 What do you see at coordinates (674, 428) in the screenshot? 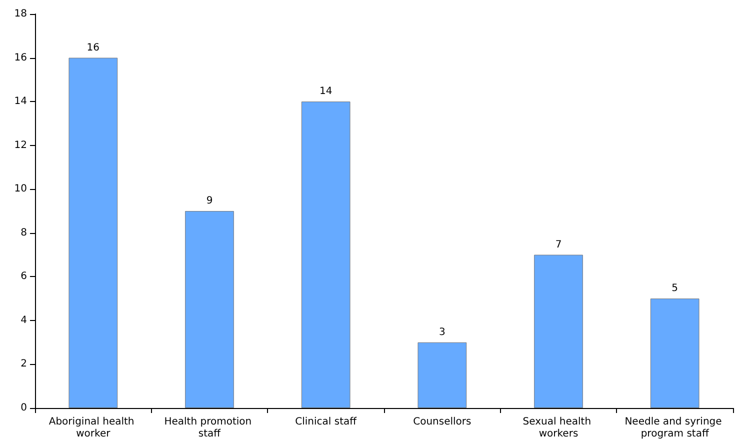
I see `x-tick-label: Needle and syringe program staff` at bounding box center [674, 428].